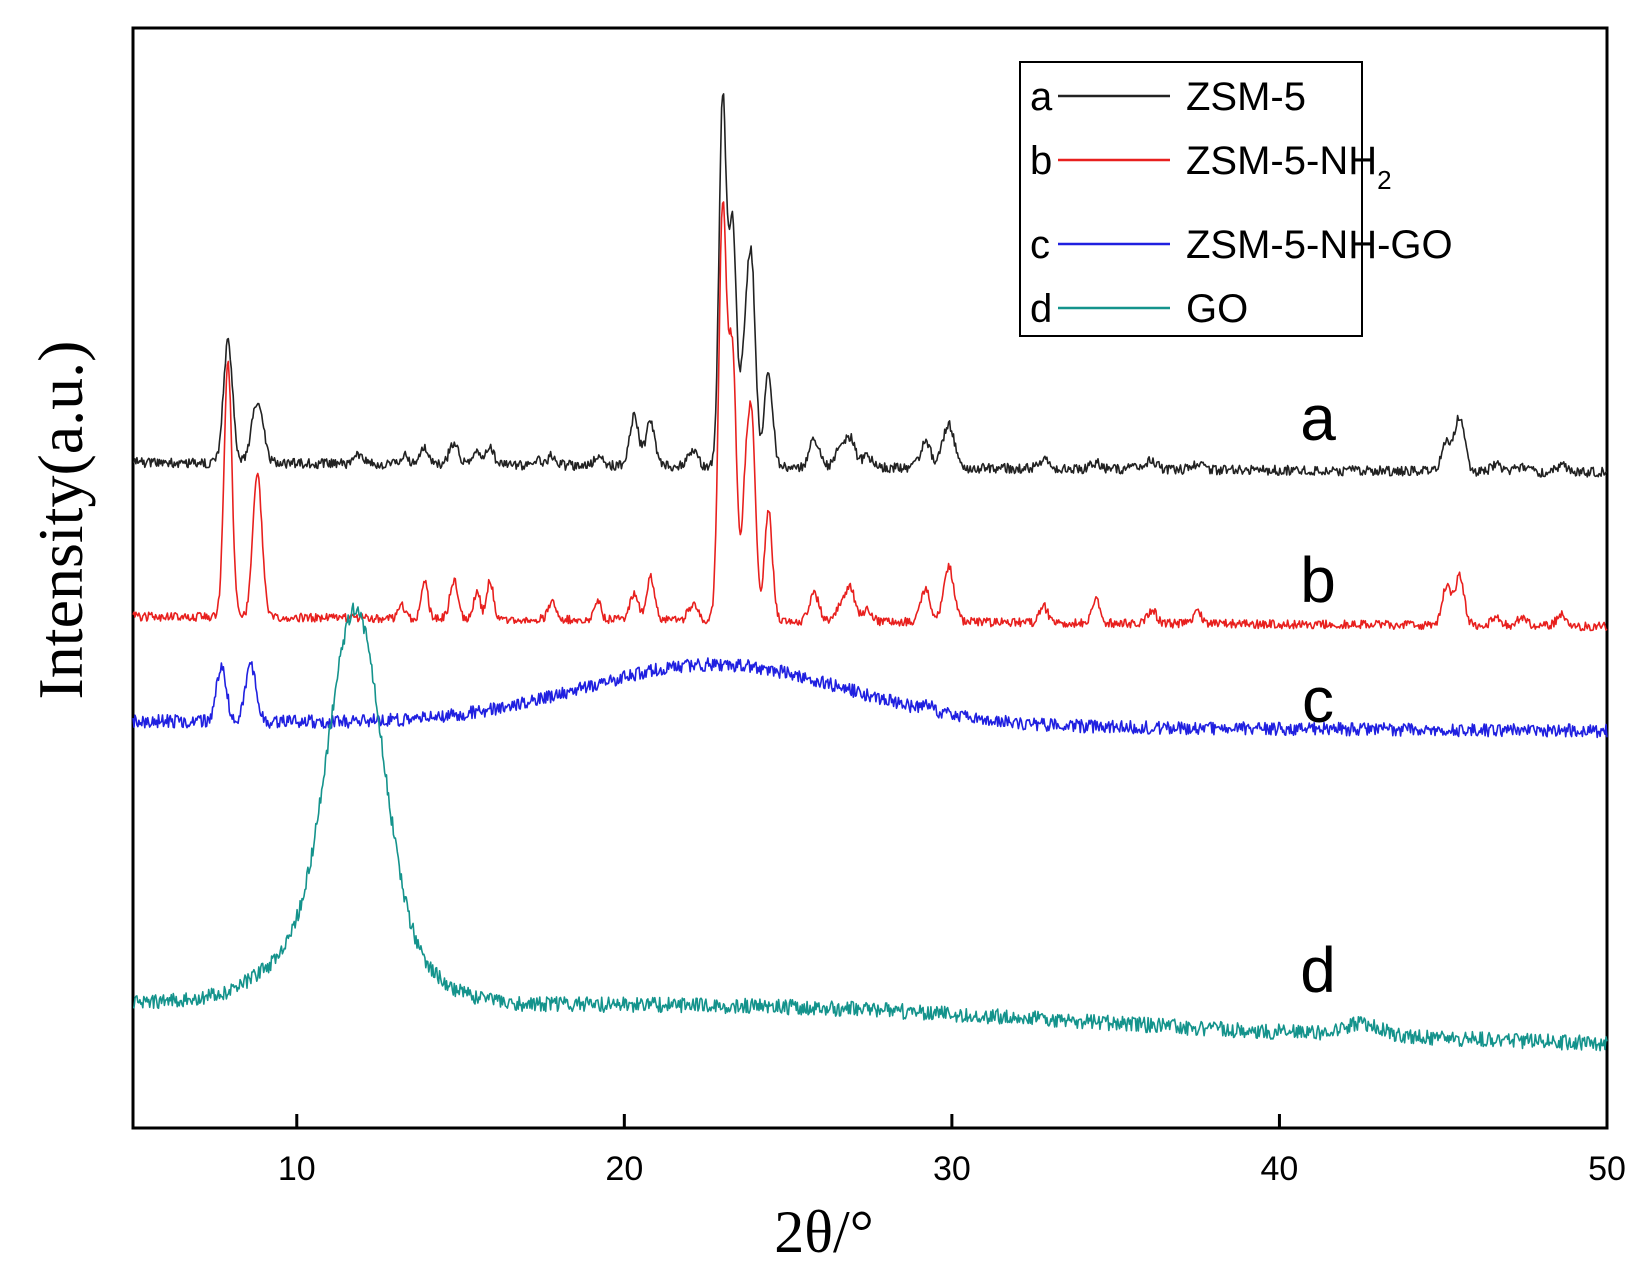  What do you see at coordinates (1318, 700) in the screenshot?
I see `curve-label-c: c` at bounding box center [1318, 700].